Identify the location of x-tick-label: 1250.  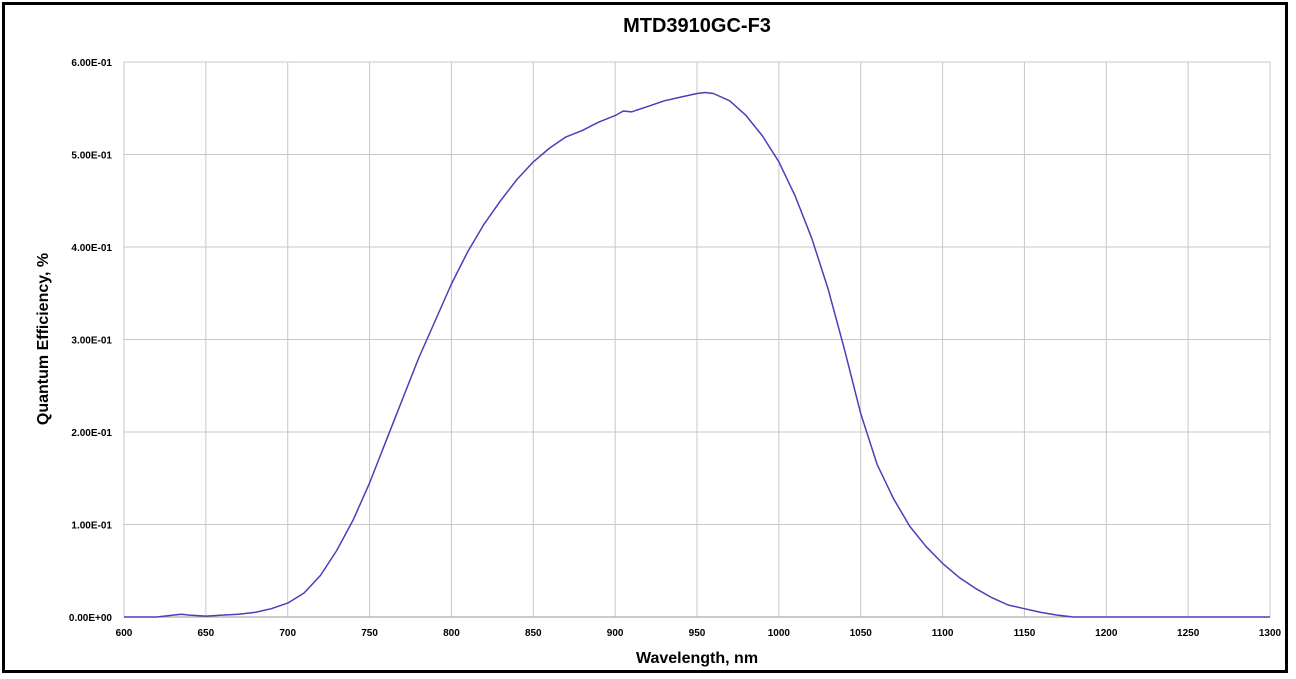
(1188, 633).